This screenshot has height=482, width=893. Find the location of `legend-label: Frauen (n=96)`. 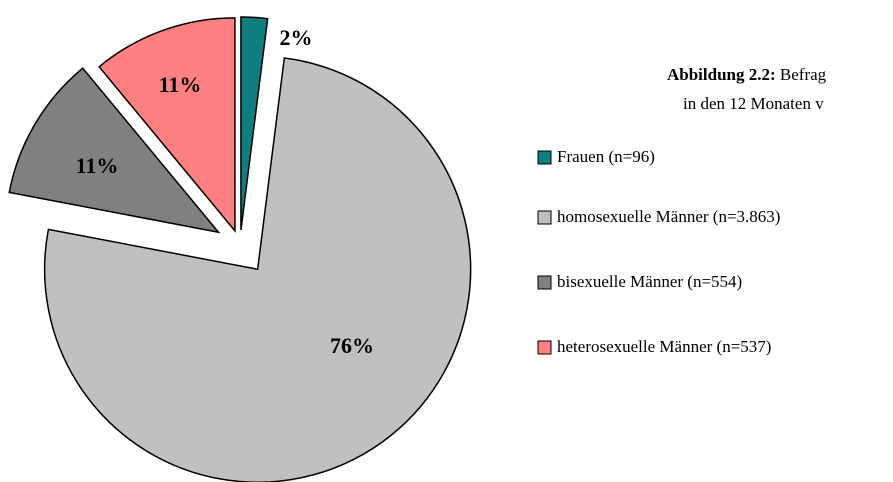

legend-label: Frauen (n=96) is located at coordinates (606, 156).